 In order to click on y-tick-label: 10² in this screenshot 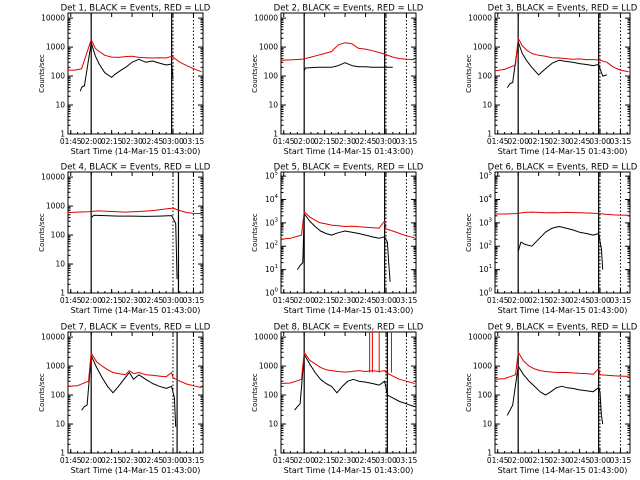, I will do `click(485, 246)`.